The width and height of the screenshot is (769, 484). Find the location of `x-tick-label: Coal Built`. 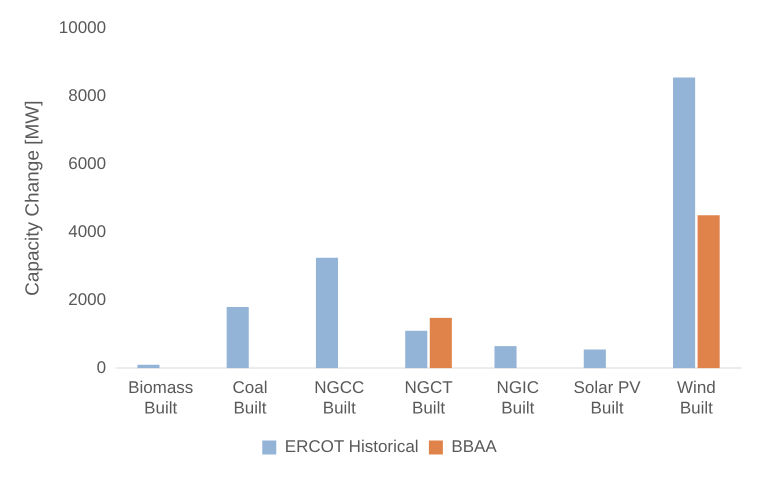

x-tick-label: Coal Built is located at coordinates (250, 398).